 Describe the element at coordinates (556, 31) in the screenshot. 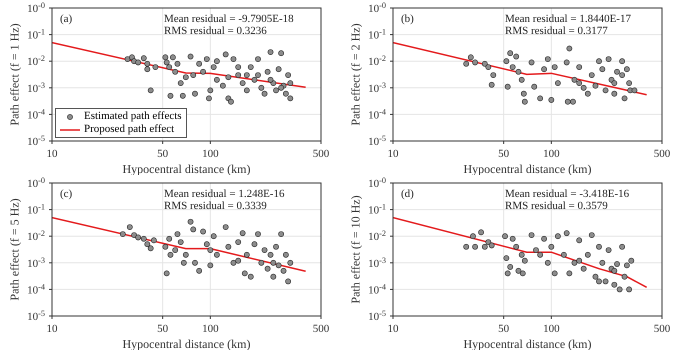

I see `annotation: RMS residual = 0.3177` at that location.